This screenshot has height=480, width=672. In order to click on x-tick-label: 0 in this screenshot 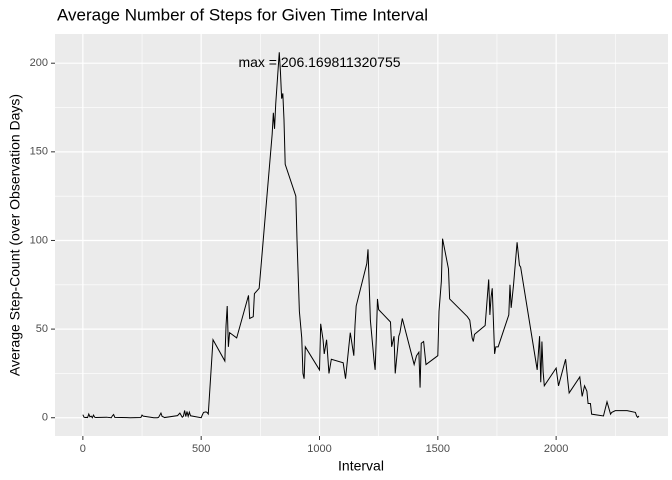, I will do `click(83, 449)`.